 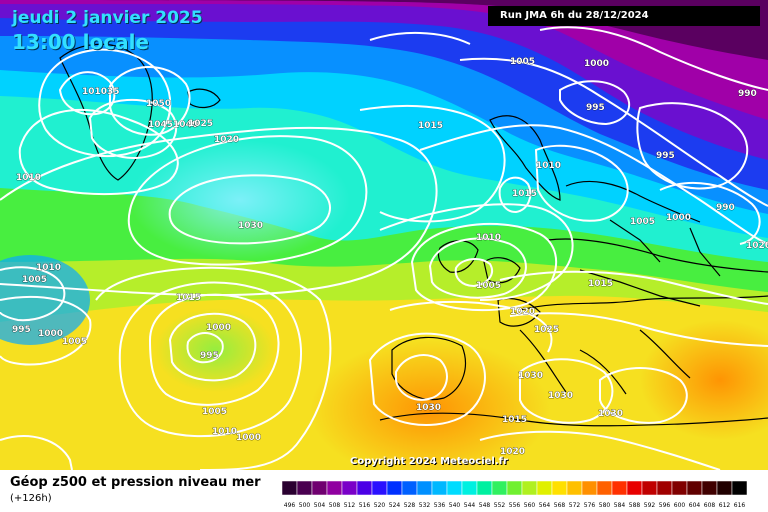 What do you see at coordinates (101, 92) in the screenshot?
I see `isobar-label: 101035` at bounding box center [101, 92].